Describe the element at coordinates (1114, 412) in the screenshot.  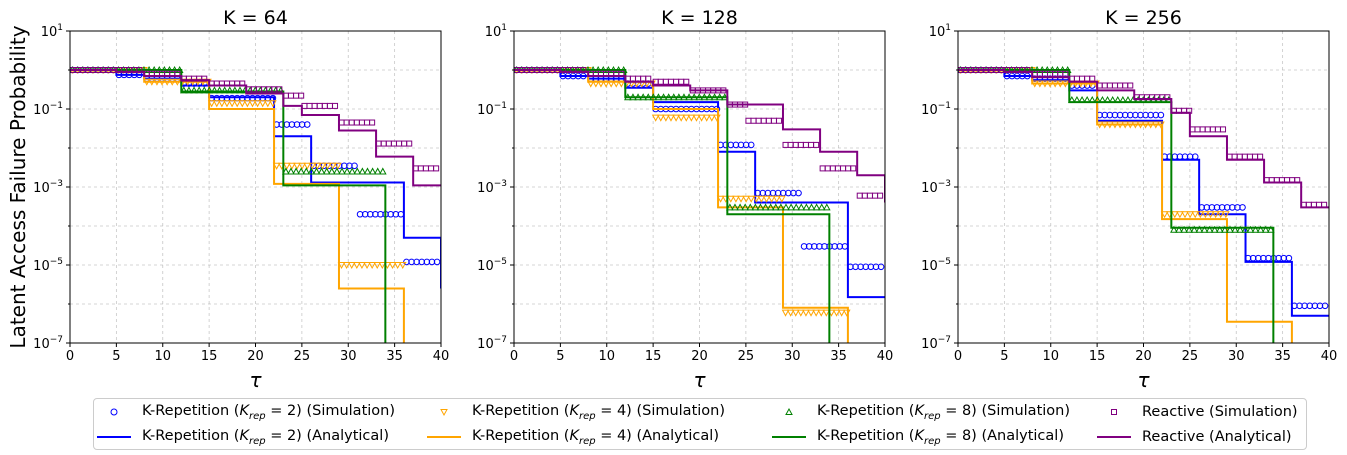
I see `legend-swatch-square` at that location.